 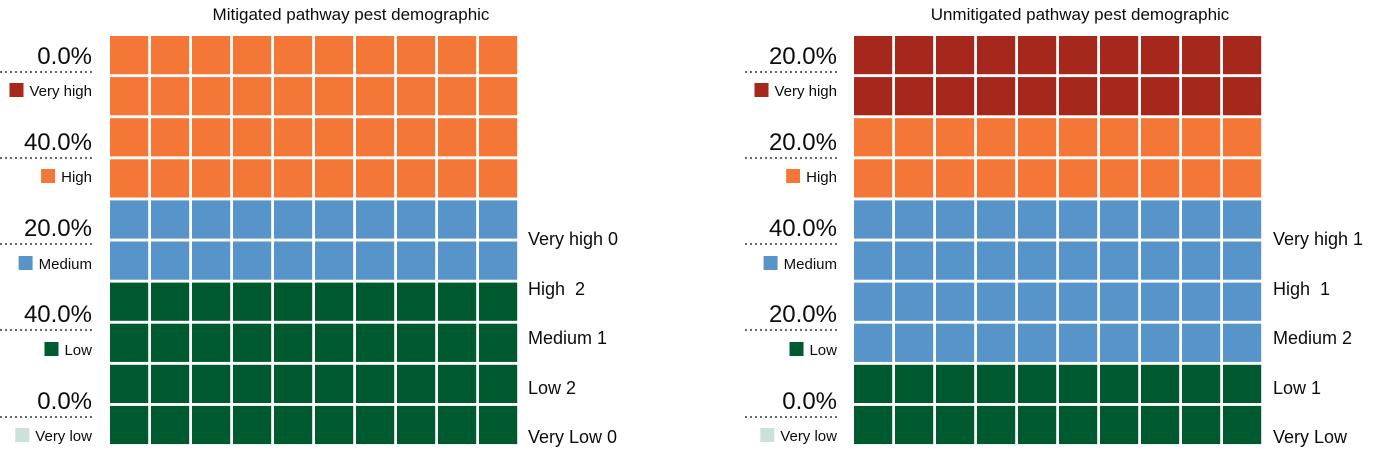 I want to click on legend-swatch-very-high, so click(x=761, y=90).